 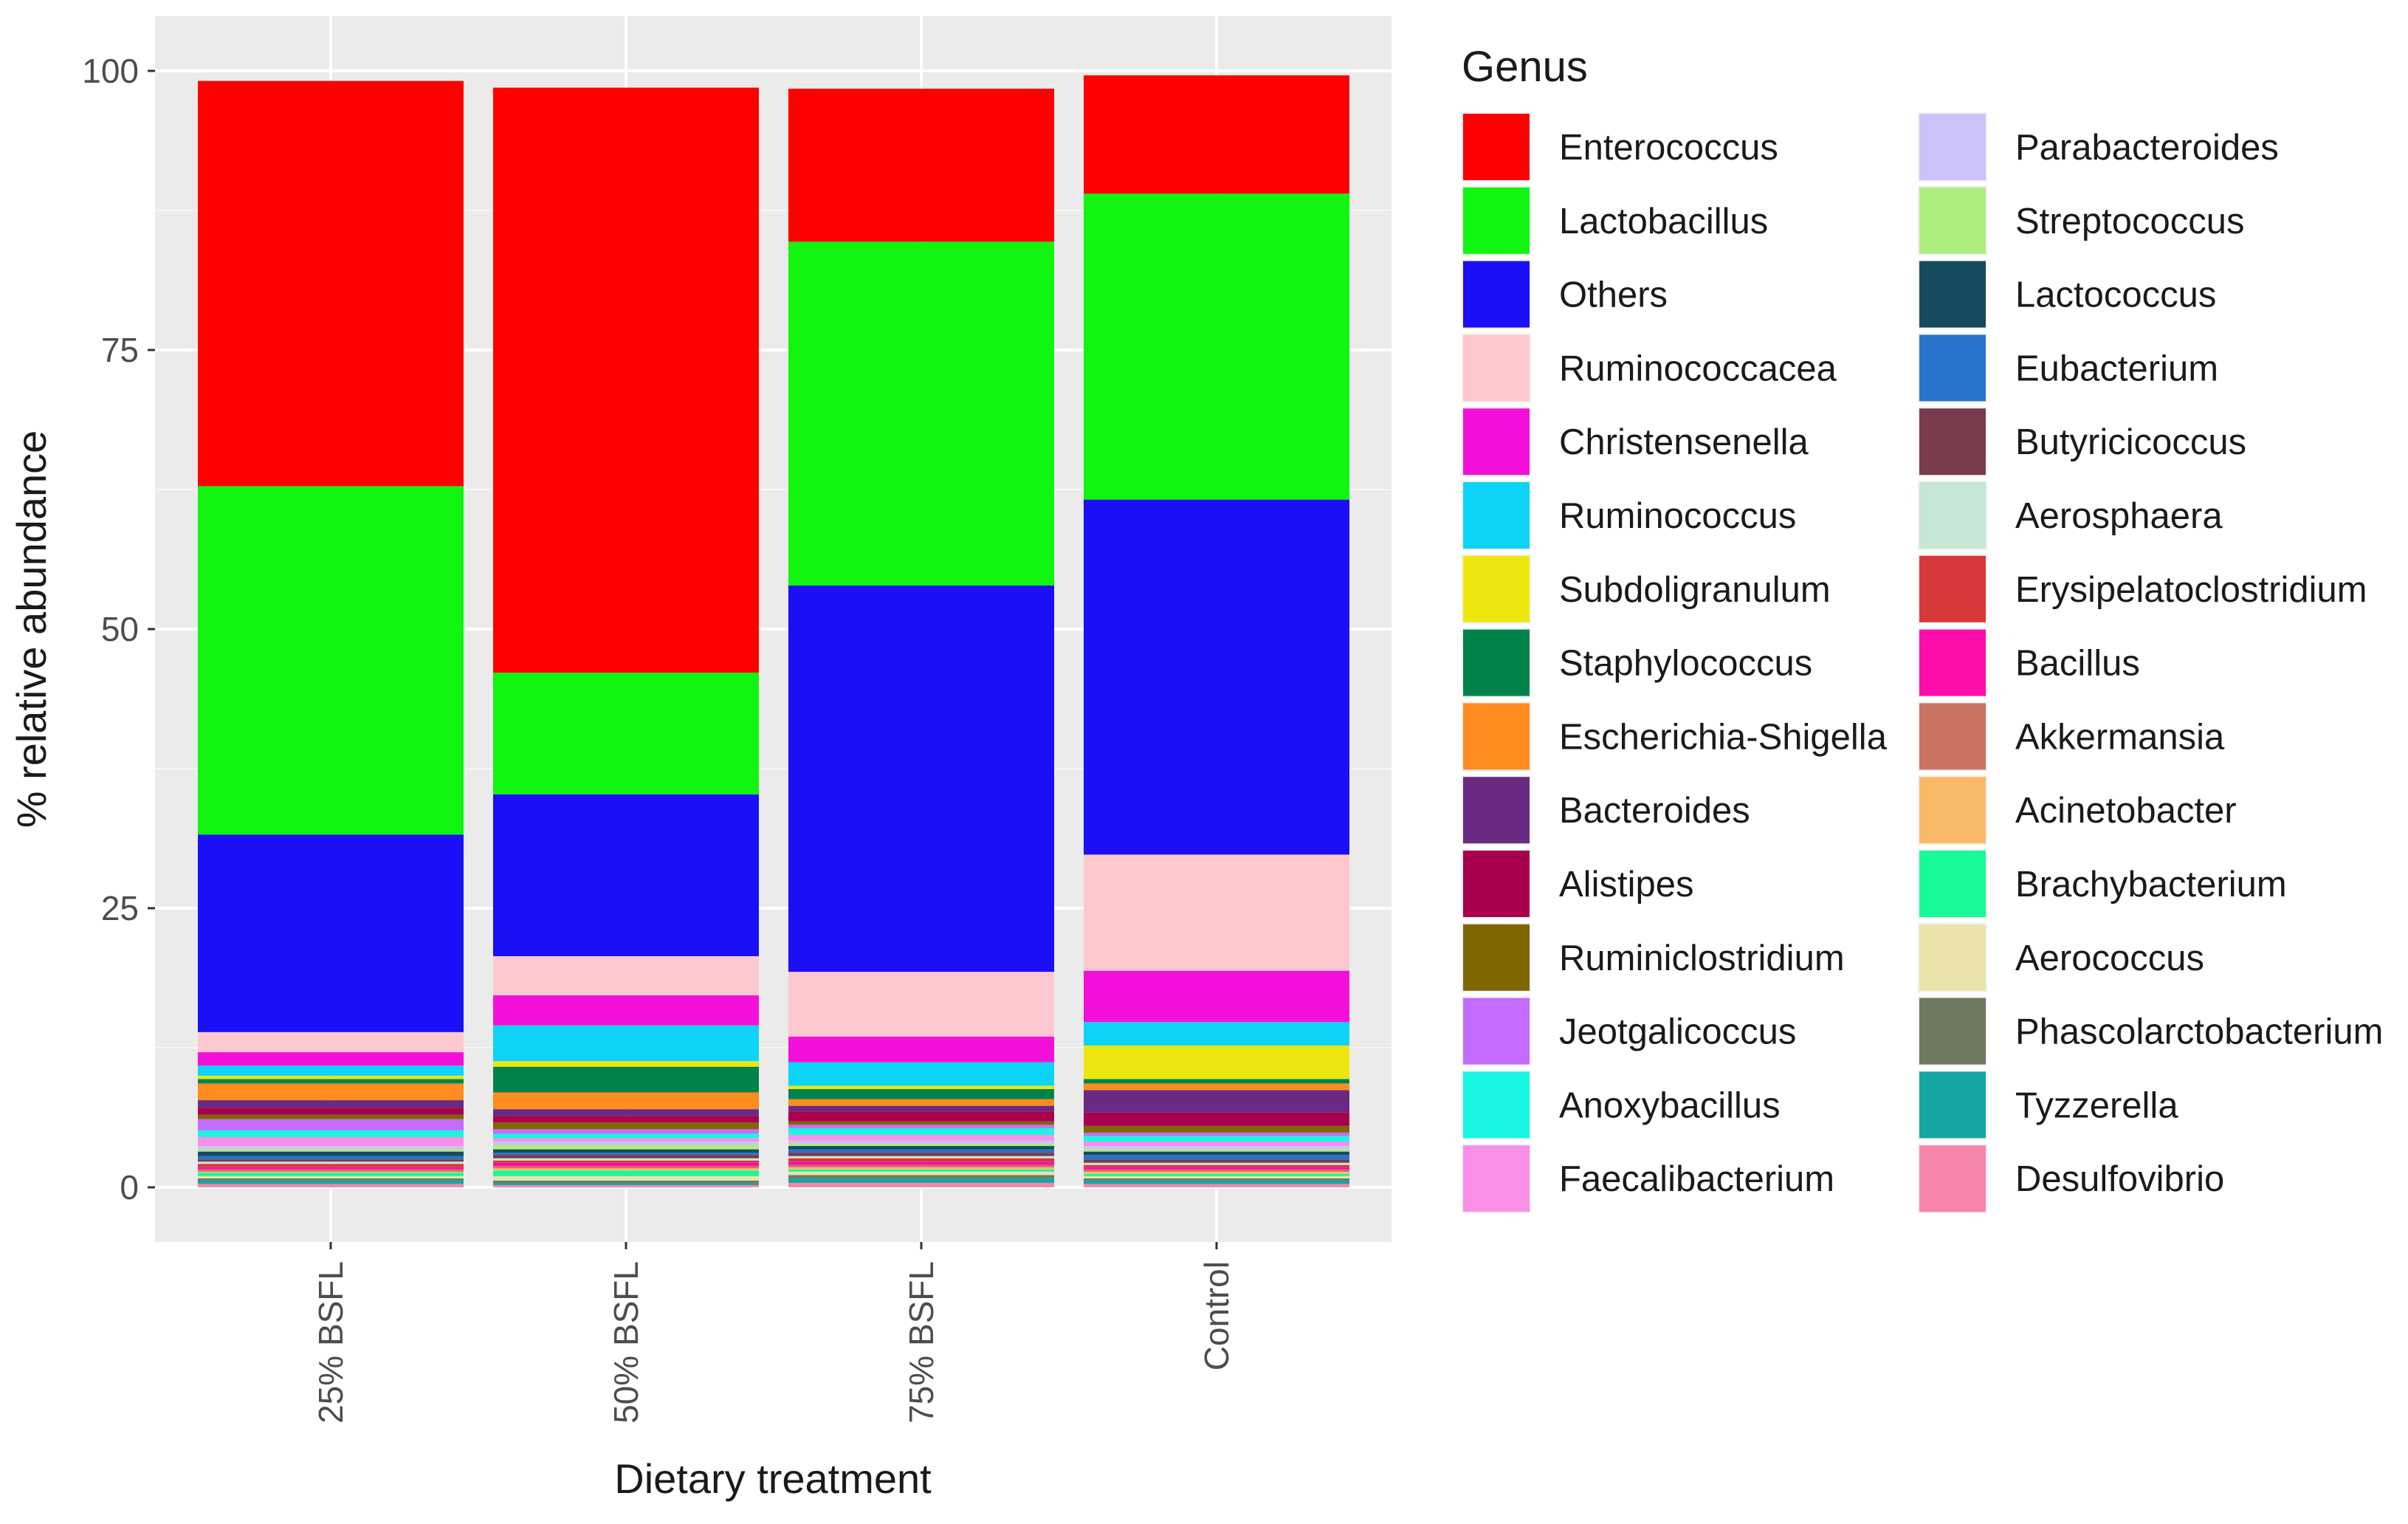 I want to click on legend-label: Lactococcus, so click(x=2115, y=295).